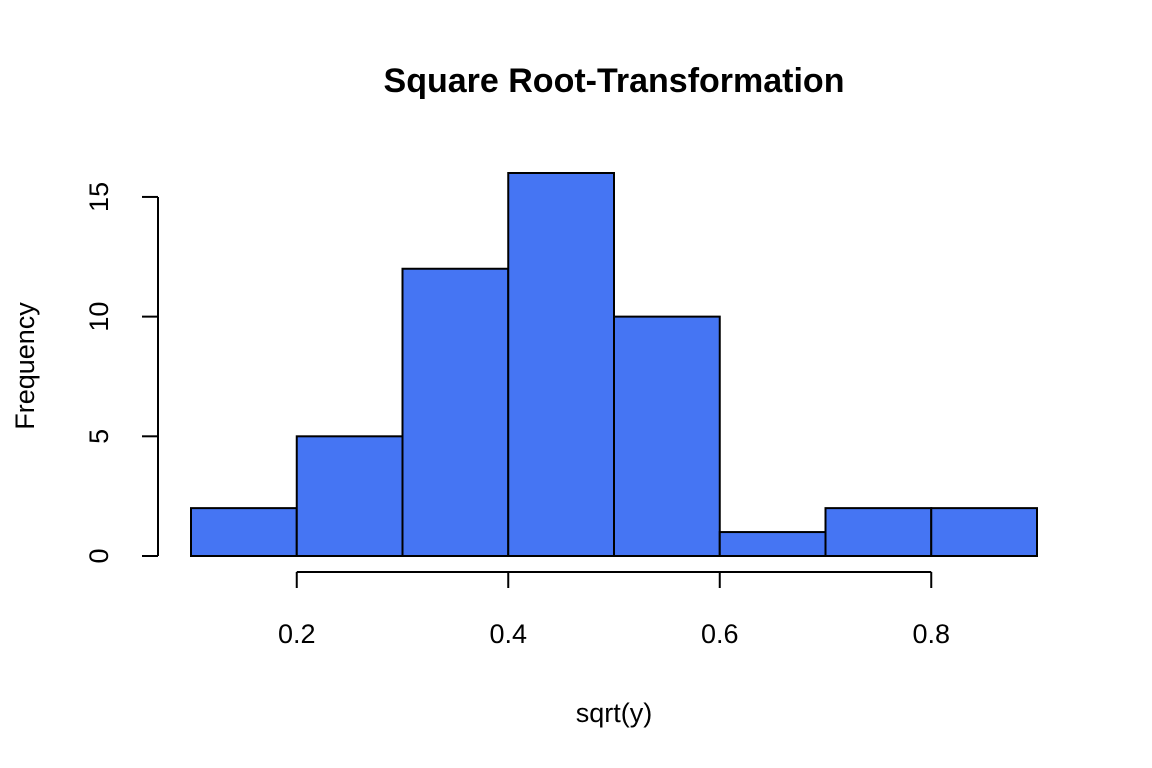 The image size is (1152, 768). What do you see at coordinates (99, 555) in the screenshot?
I see `y-tick-label: 0` at bounding box center [99, 555].